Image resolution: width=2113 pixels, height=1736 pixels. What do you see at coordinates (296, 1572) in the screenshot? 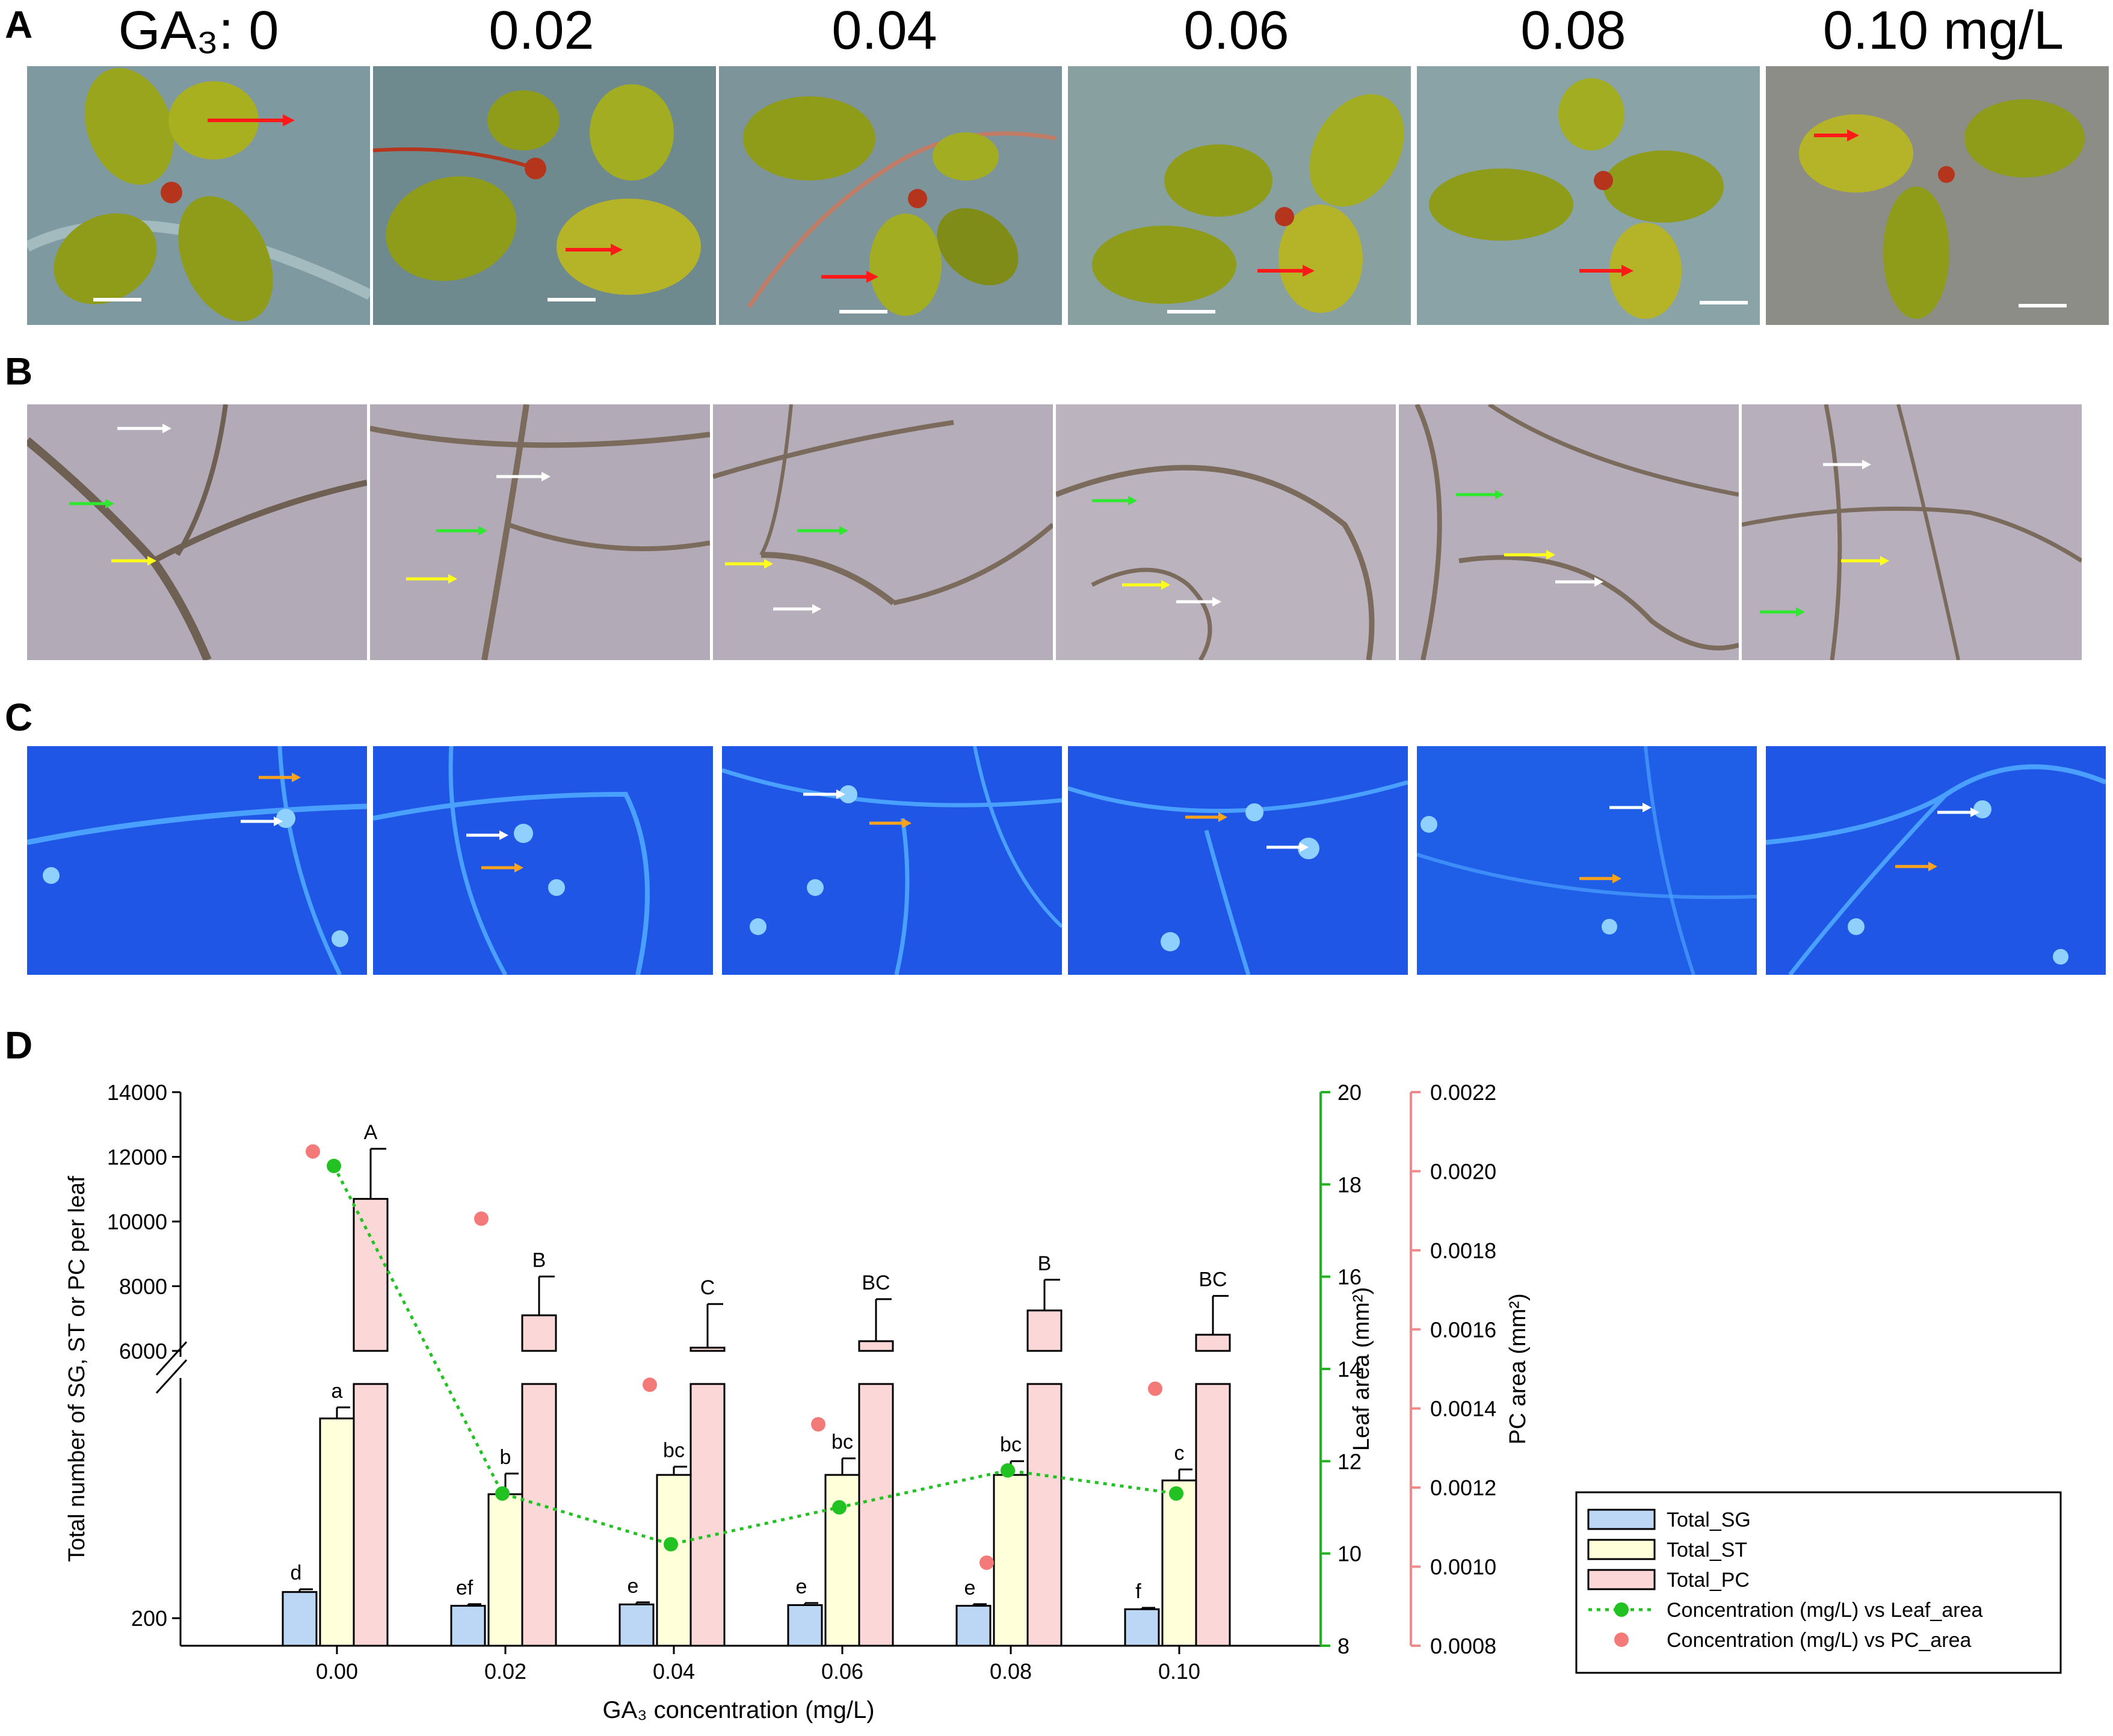
I see `significance-letter: d` at bounding box center [296, 1572].